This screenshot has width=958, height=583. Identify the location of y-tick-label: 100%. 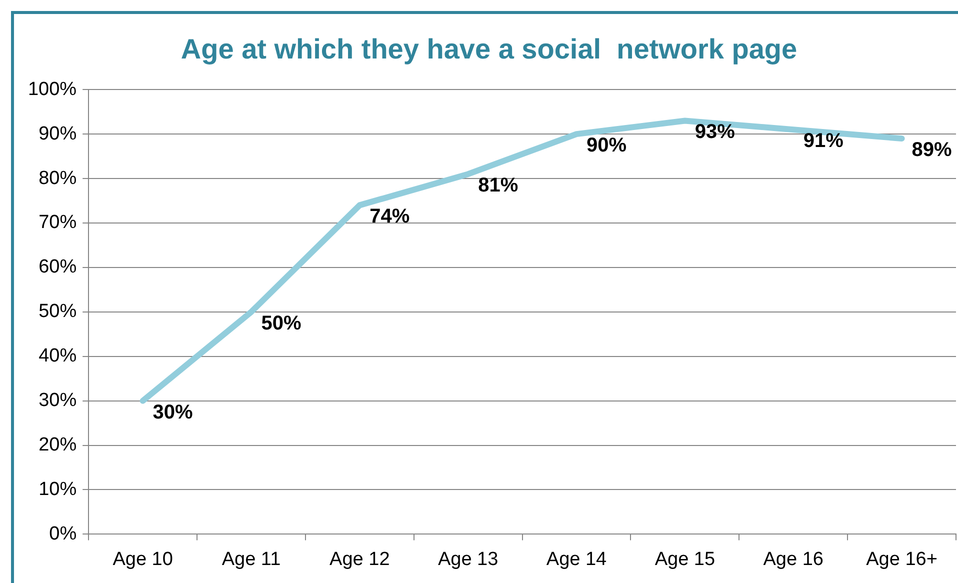
(52, 89).